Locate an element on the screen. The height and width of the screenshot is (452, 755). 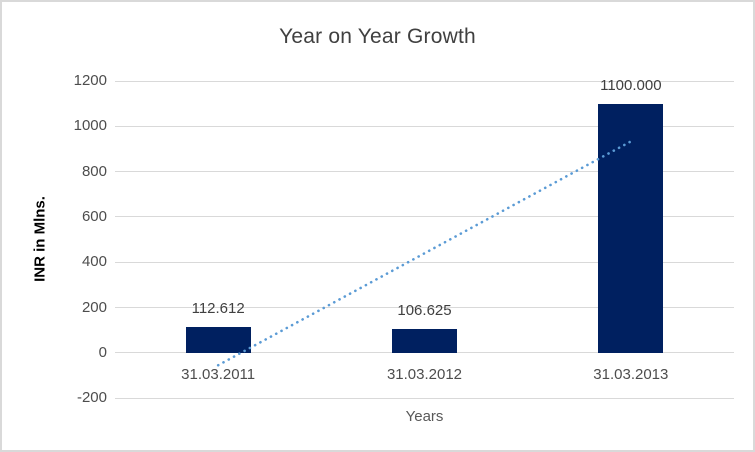
y-tick-label: -200 is located at coordinates (91, 398).